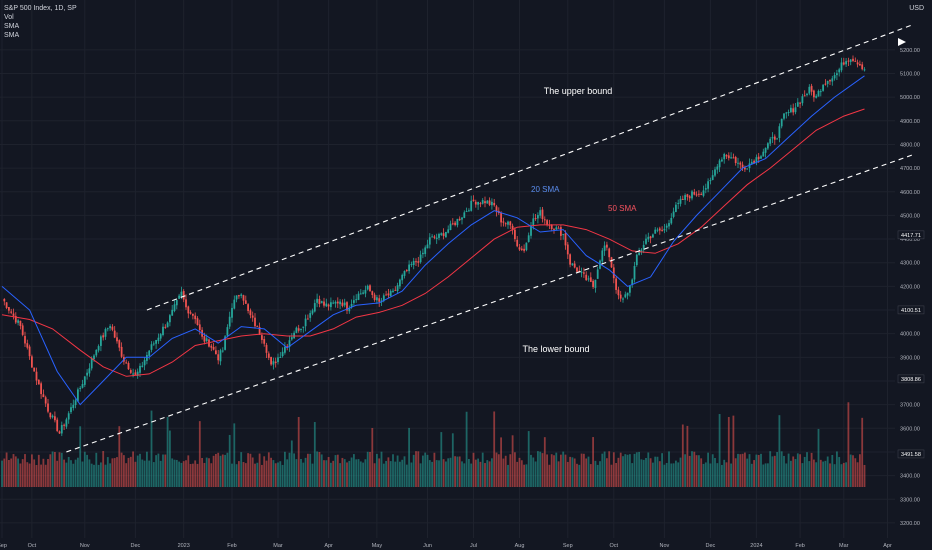 The image size is (932, 550). What do you see at coordinates (9, 17) in the screenshot?
I see `legend-volume: Vol` at bounding box center [9, 17].